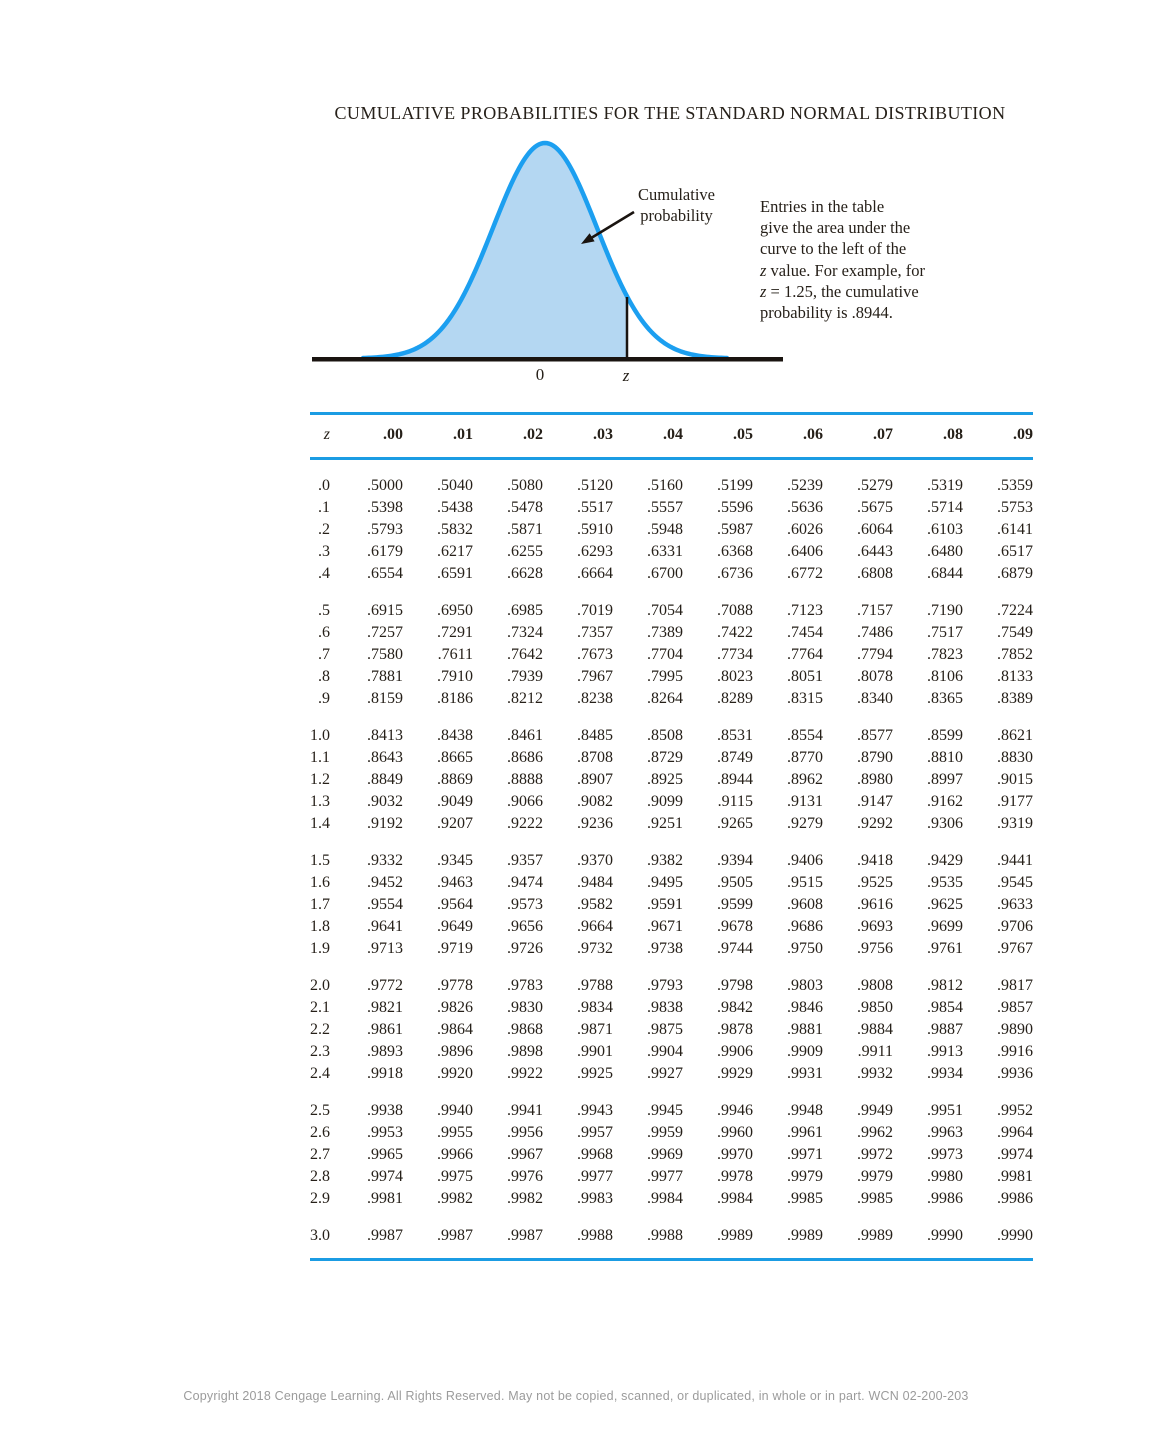 The width and height of the screenshot is (1152, 1440). What do you see at coordinates (875, 676) in the screenshot?
I see `probability-cell: .8078` at bounding box center [875, 676].